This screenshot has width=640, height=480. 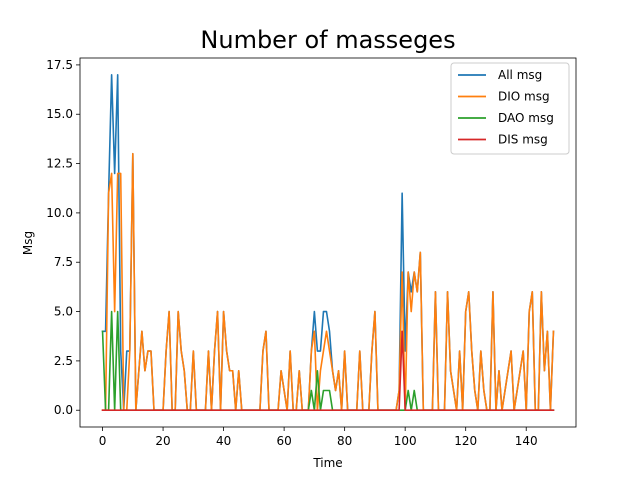 I want to click on y-tick-label: 10.0, so click(x=59, y=213).